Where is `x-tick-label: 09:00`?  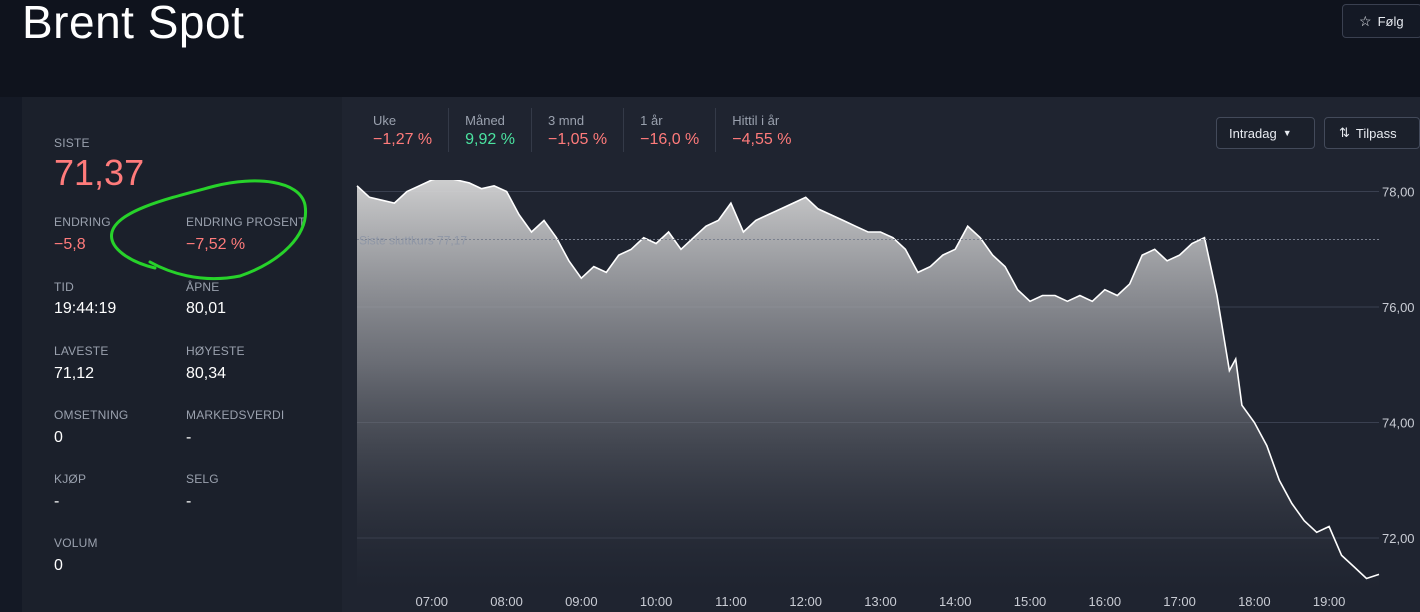
x-tick-label: 09:00 is located at coordinates (581, 601).